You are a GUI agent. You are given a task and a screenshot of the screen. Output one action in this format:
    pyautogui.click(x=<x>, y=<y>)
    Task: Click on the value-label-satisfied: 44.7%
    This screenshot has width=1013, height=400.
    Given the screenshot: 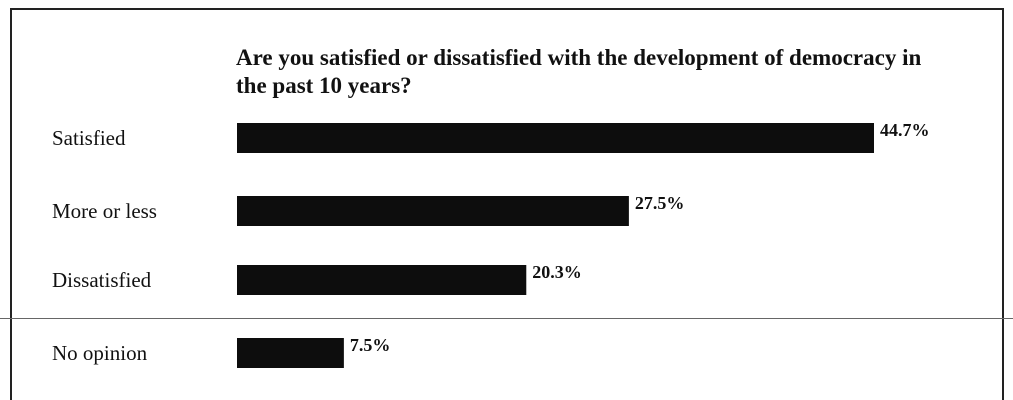 What is the action you would take?
    pyautogui.click(x=905, y=130)
    